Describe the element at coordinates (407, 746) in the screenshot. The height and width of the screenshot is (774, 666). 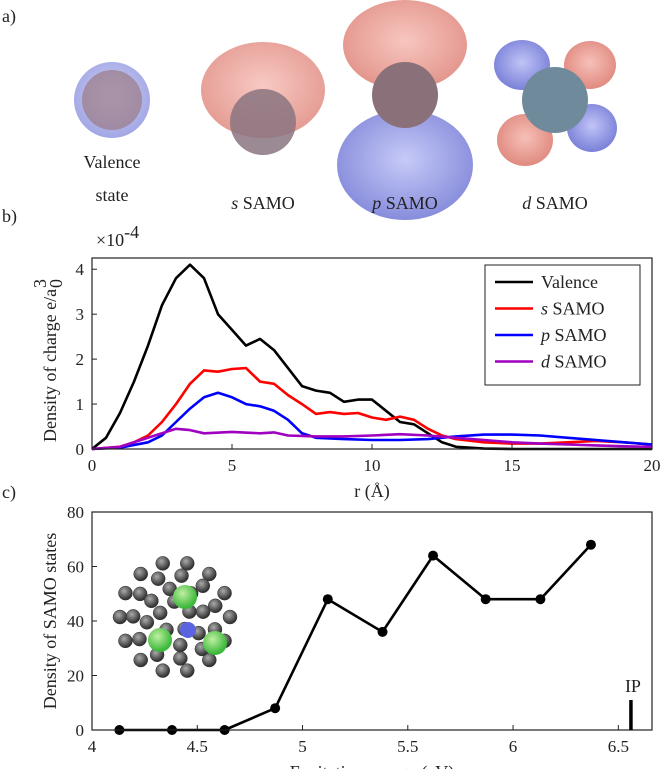
I see `x-tick-label: 5.5` at that location.